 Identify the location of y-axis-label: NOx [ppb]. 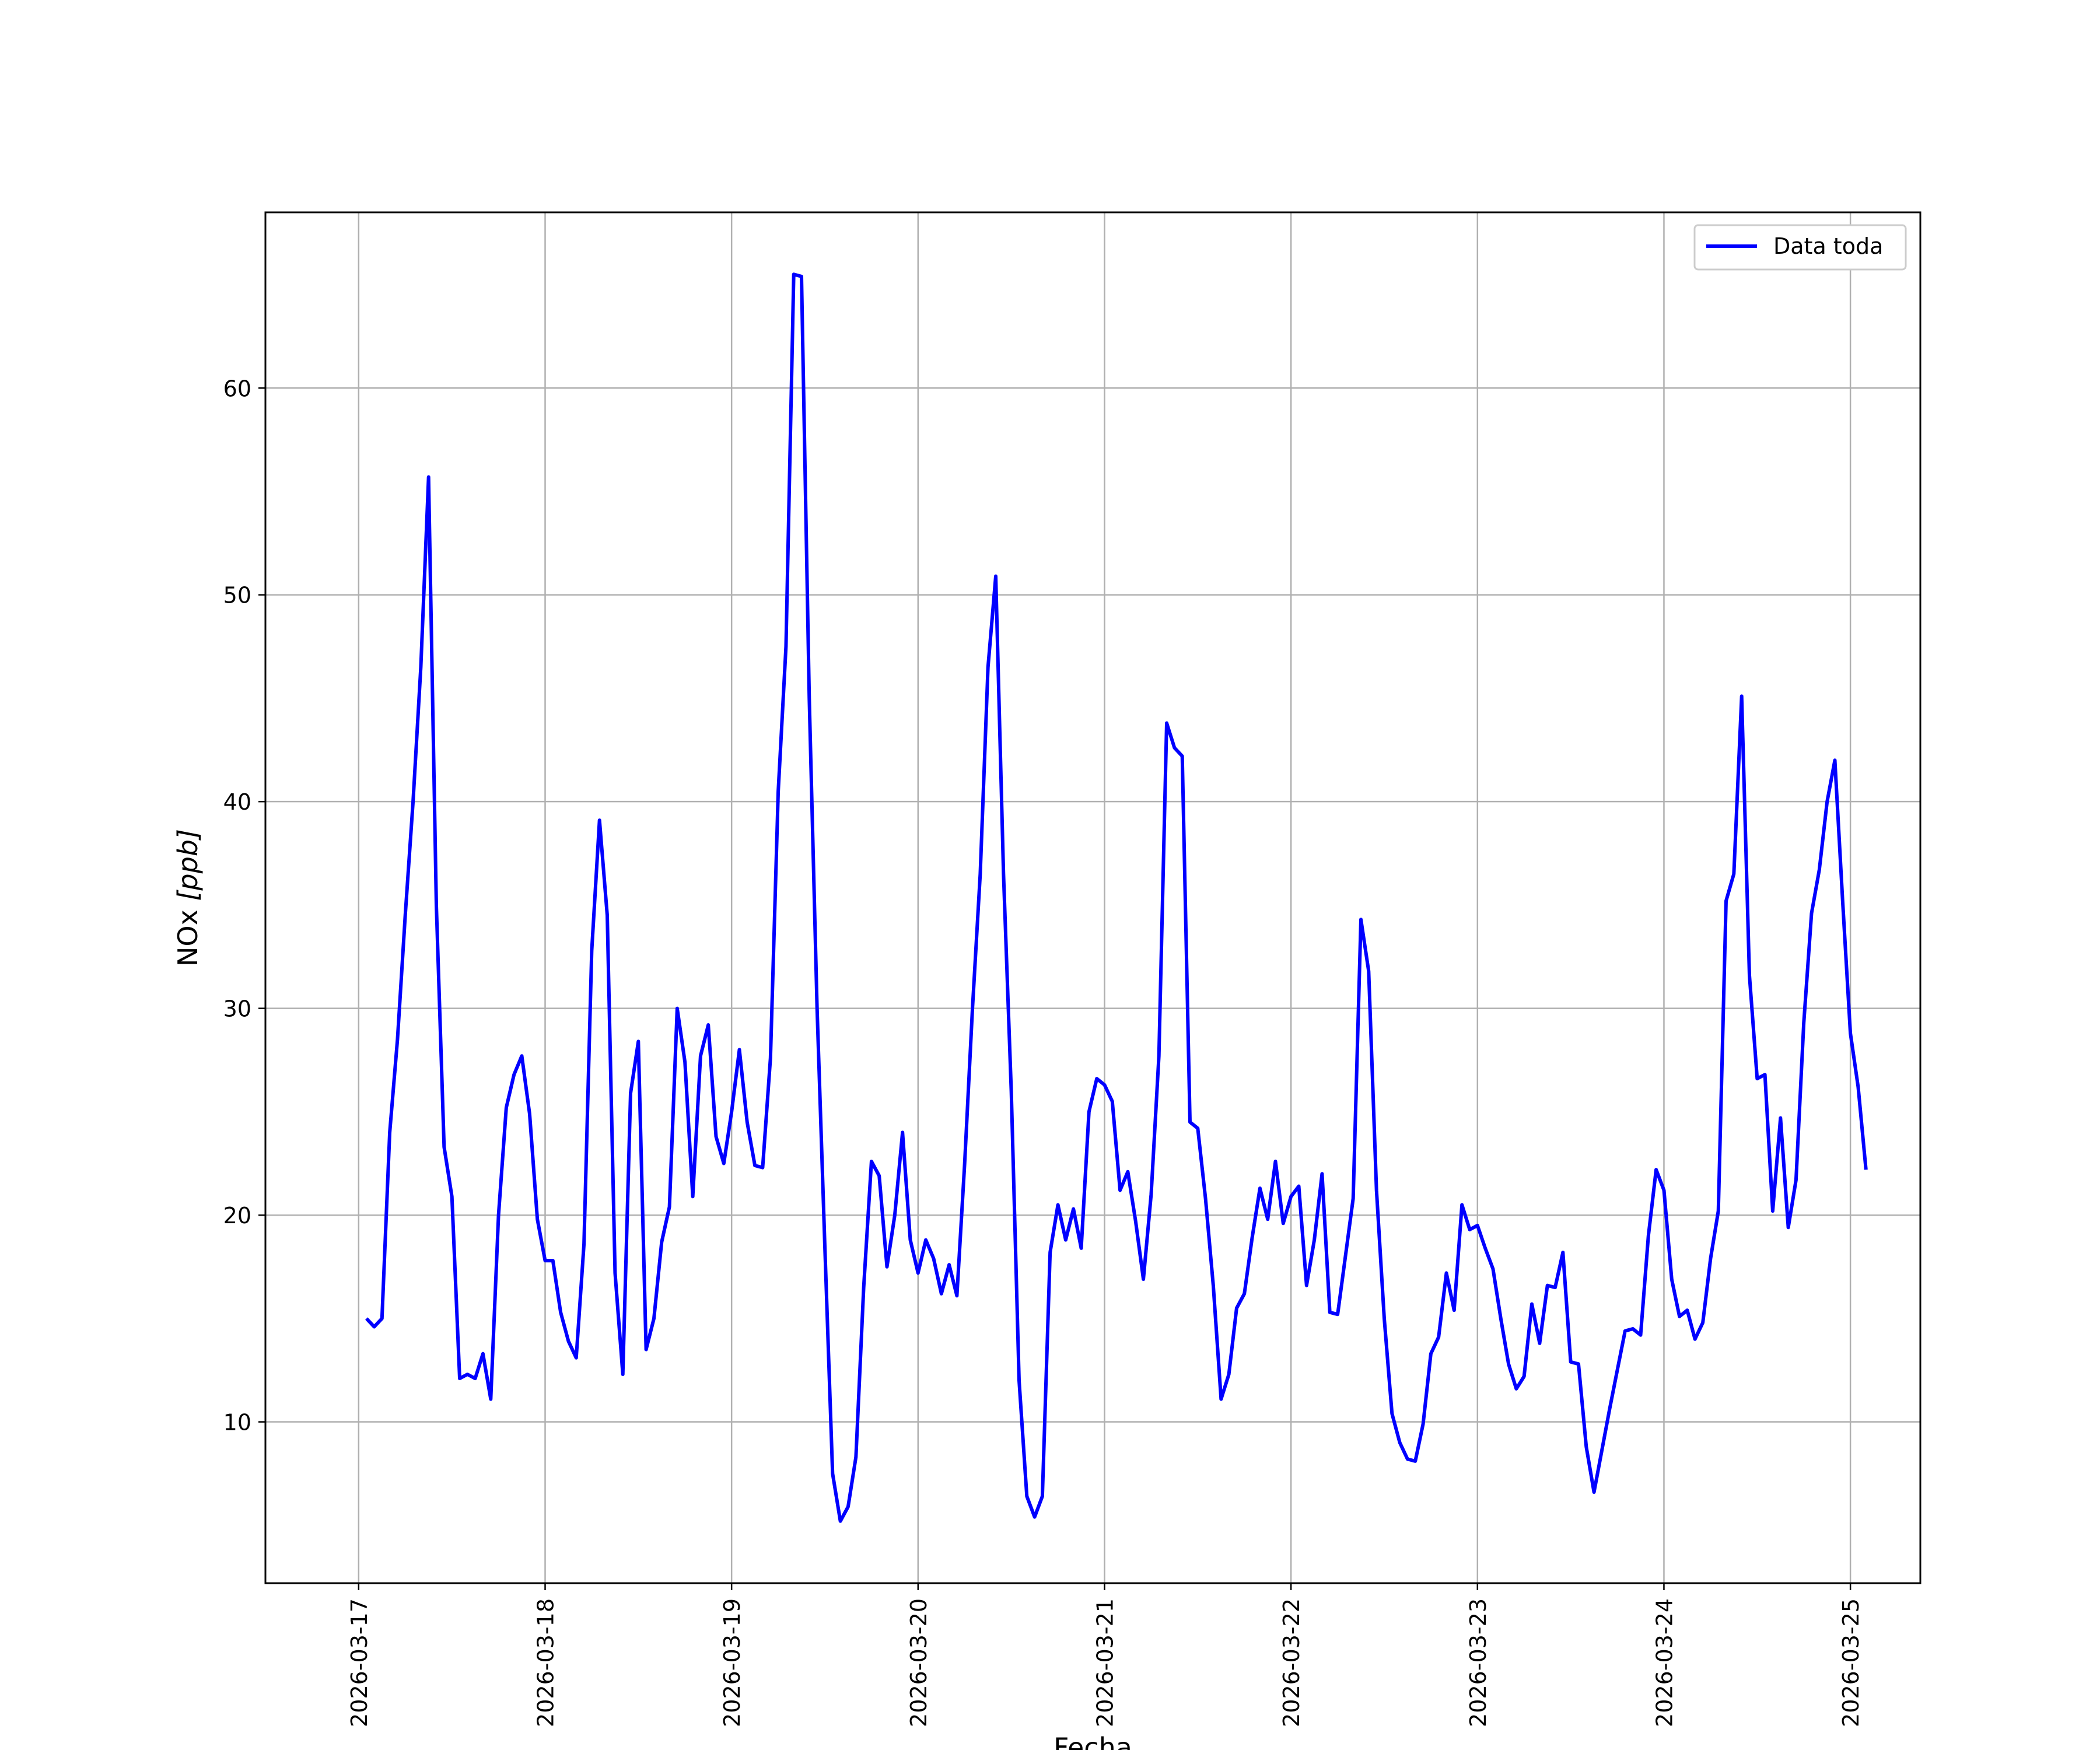
(188, 898).